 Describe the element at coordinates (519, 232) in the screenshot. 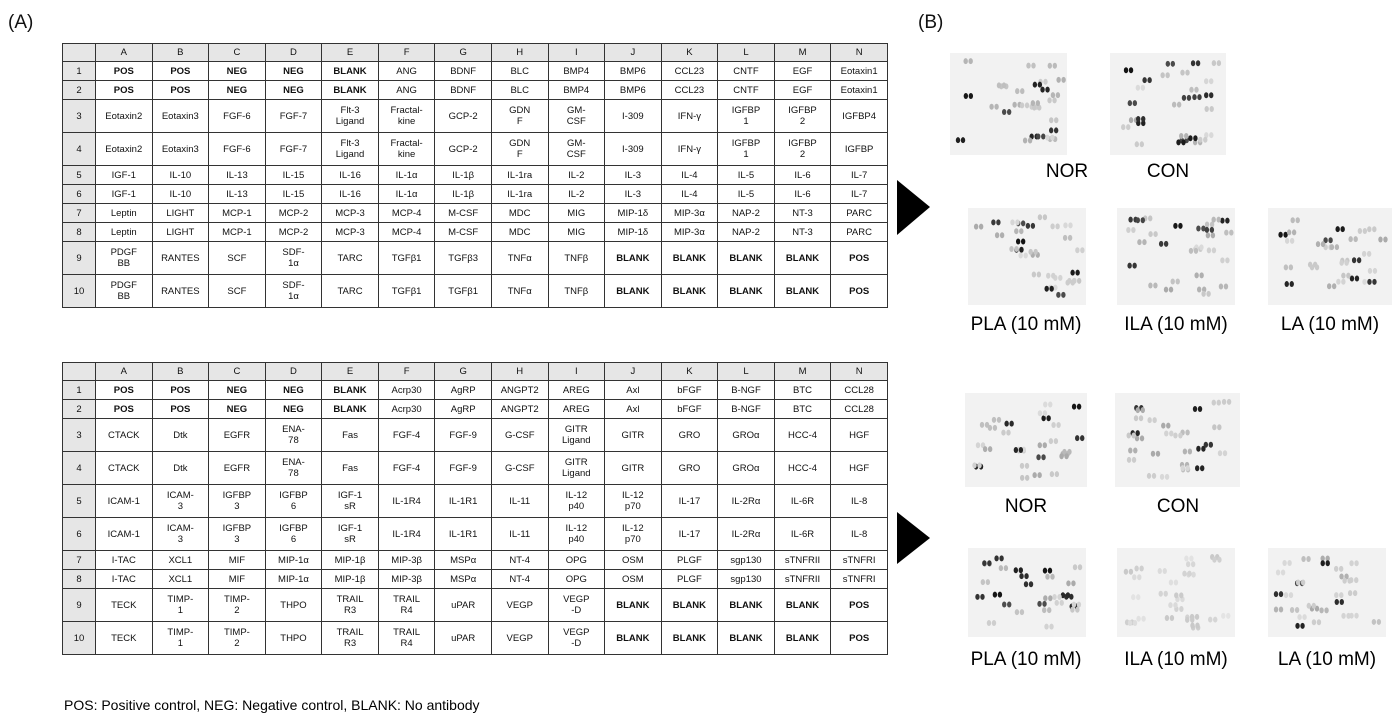

I see `table-cell: MDC` at that location.